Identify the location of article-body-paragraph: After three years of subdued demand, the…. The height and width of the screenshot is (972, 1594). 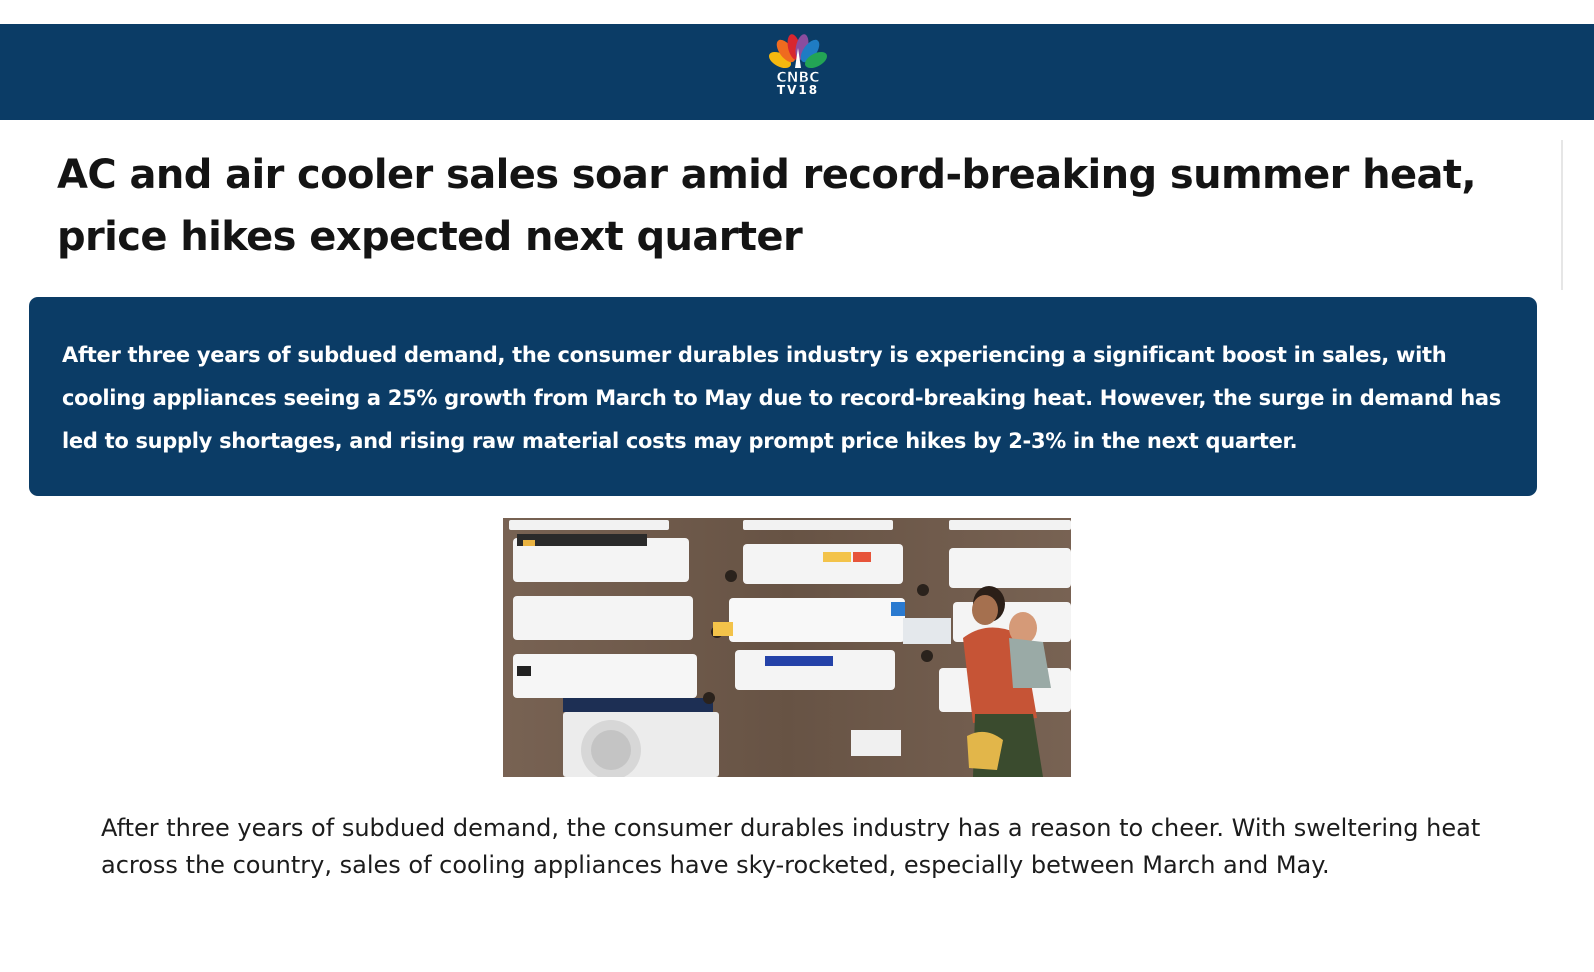
(791, 846).